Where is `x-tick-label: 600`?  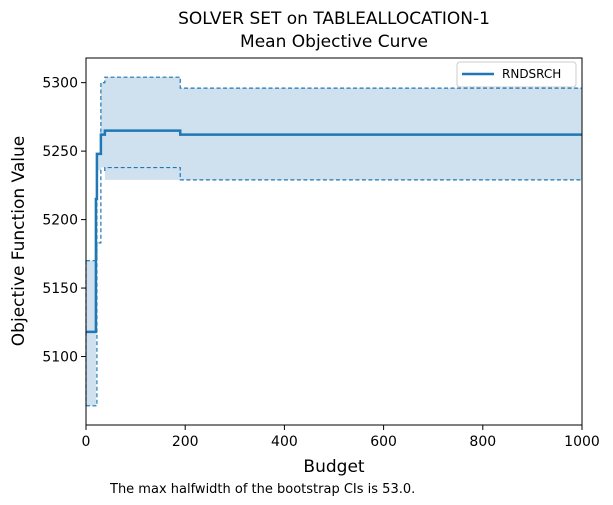 x-tick-label: 600 is located at coordinates (383, 442).